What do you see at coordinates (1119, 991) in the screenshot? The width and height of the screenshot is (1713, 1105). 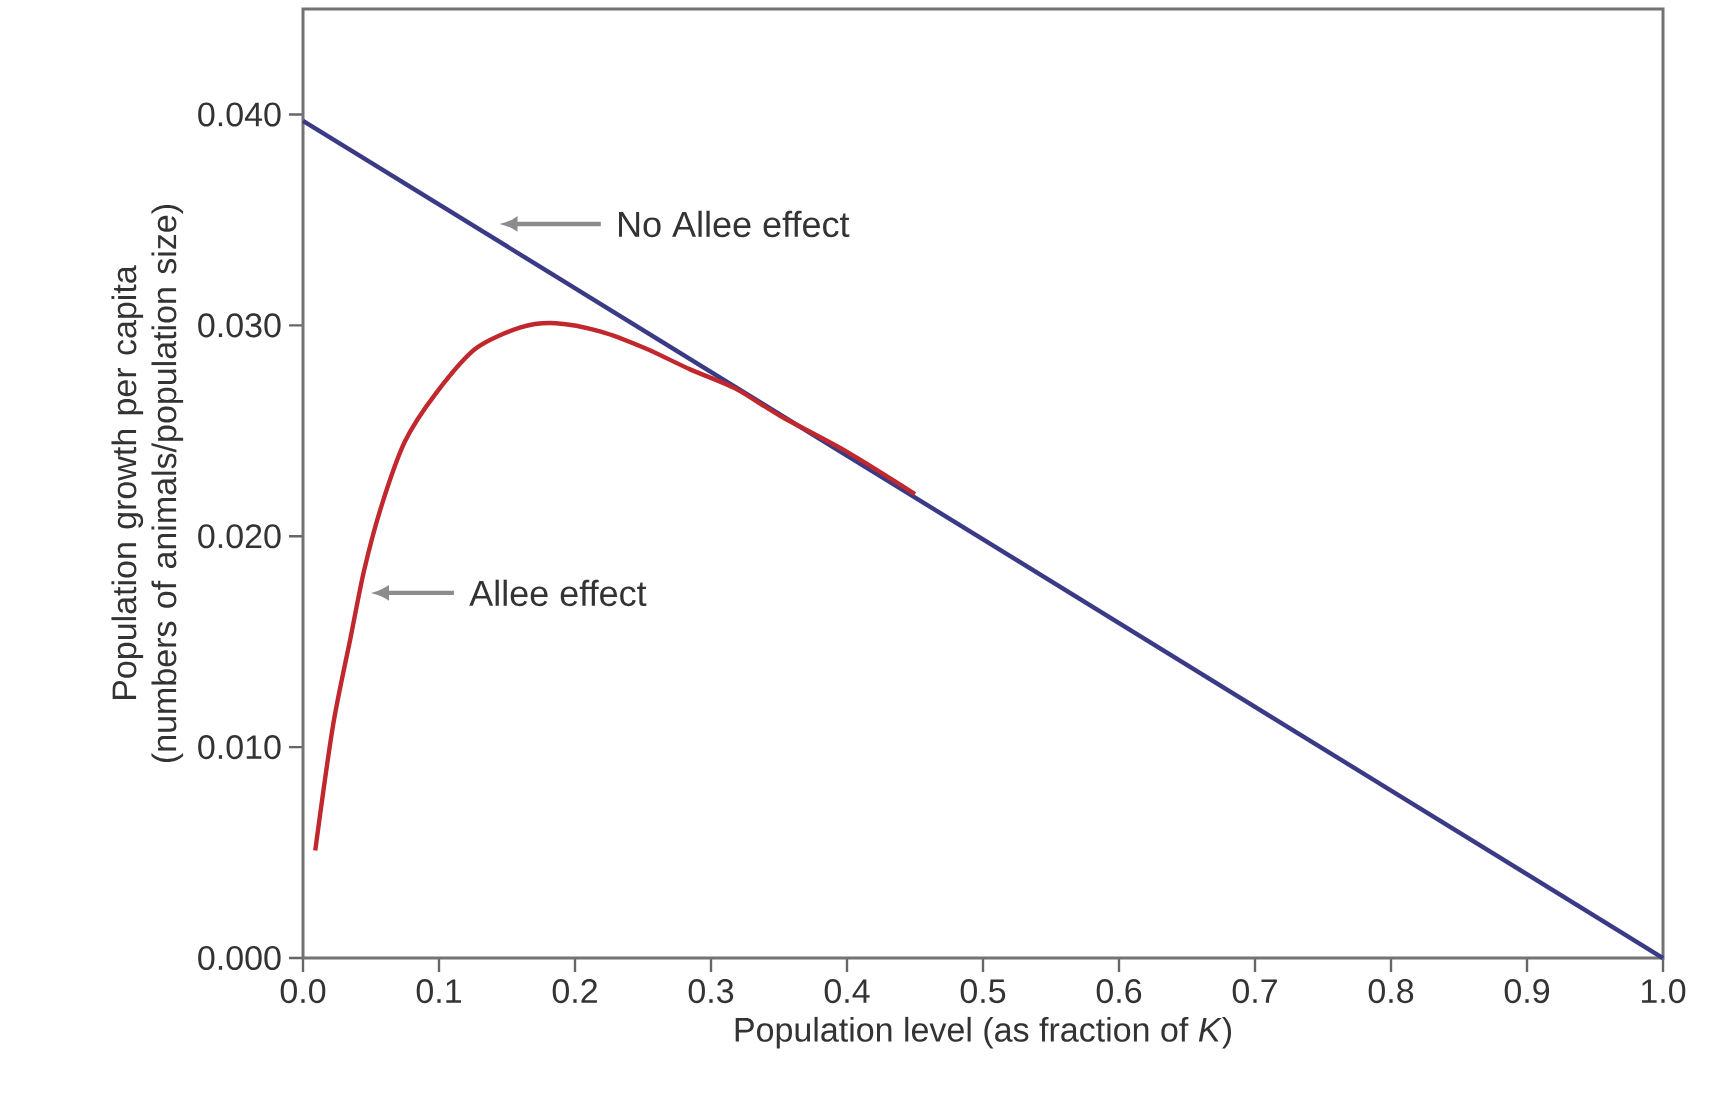 I see `x-tick-label: 0.6` at bounding box center [1119, 991].